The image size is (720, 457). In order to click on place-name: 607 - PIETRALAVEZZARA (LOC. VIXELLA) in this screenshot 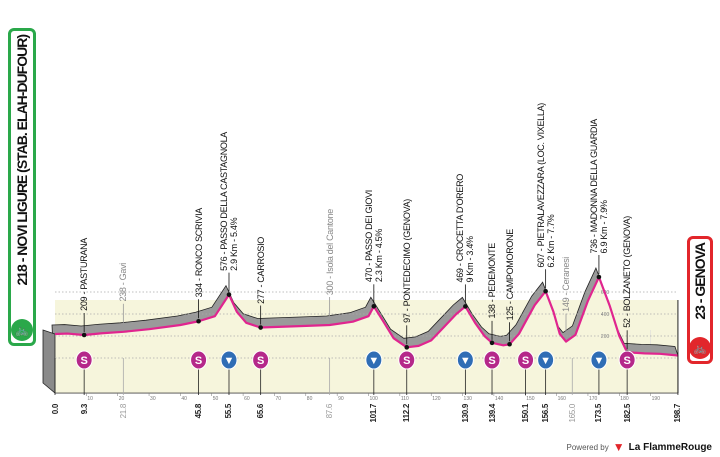, I will do `click(540, 185)`.